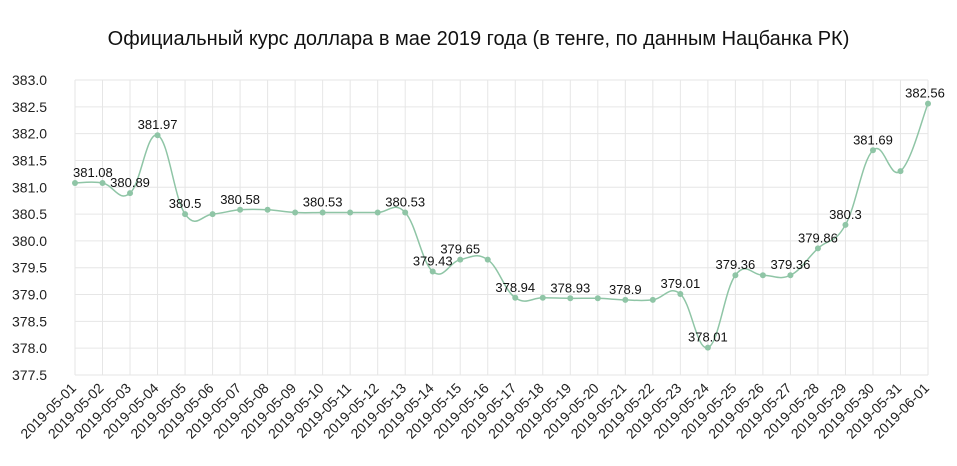 This screenshot has height=466, width=957. I want to click on y-tick-label: 379.5, so click(29, 268).